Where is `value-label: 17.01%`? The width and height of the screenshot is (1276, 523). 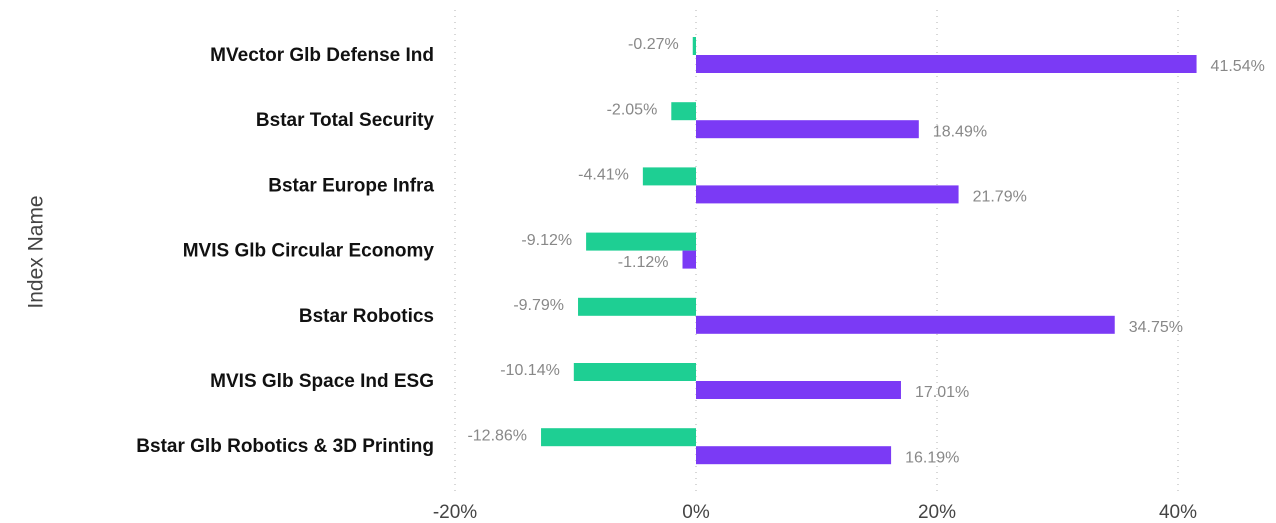 value-label: 17.01% is located at coordinates (942, 392).